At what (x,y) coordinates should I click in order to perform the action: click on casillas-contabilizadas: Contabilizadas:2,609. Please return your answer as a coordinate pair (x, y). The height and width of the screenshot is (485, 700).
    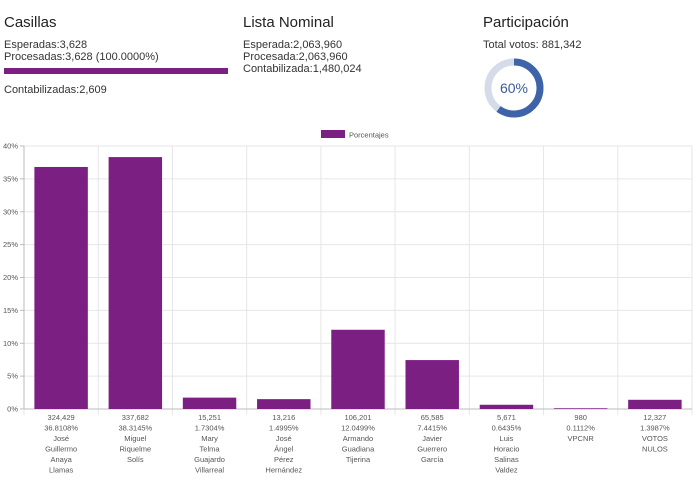
    Looking at the image, I should click on (55, 90).